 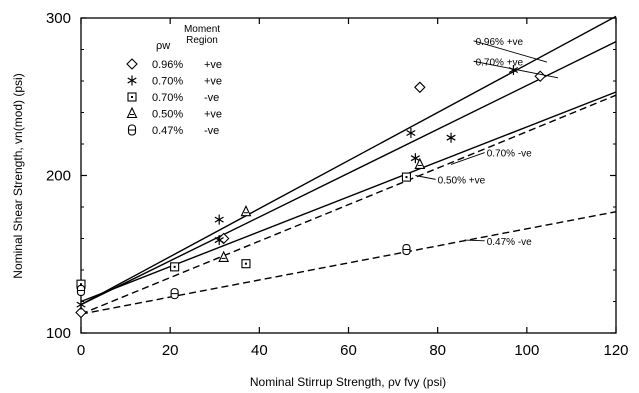 What do you see at coordinates (500, 42) in the screenshot?
I see `fit-line-label: 0.96% +ve` at bounding box center [500, 42].